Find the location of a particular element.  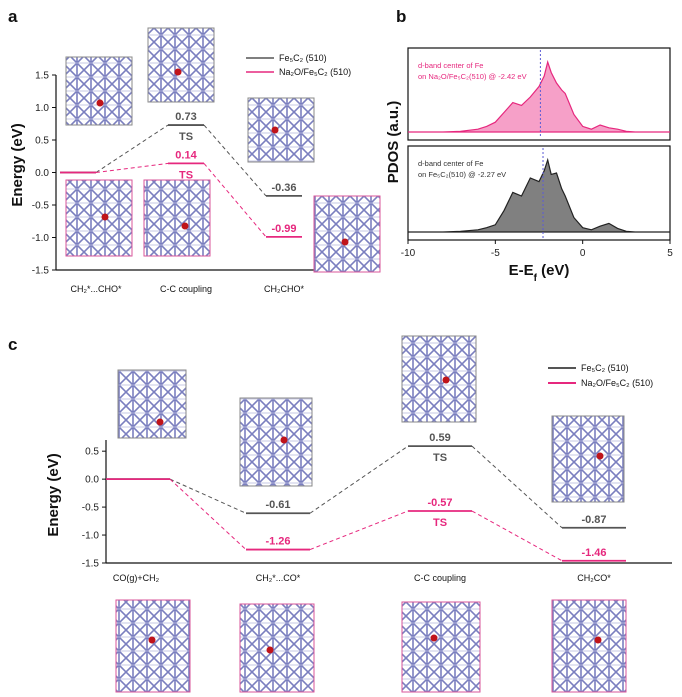

panel-b-label: b is located at coordinates (401, 16).